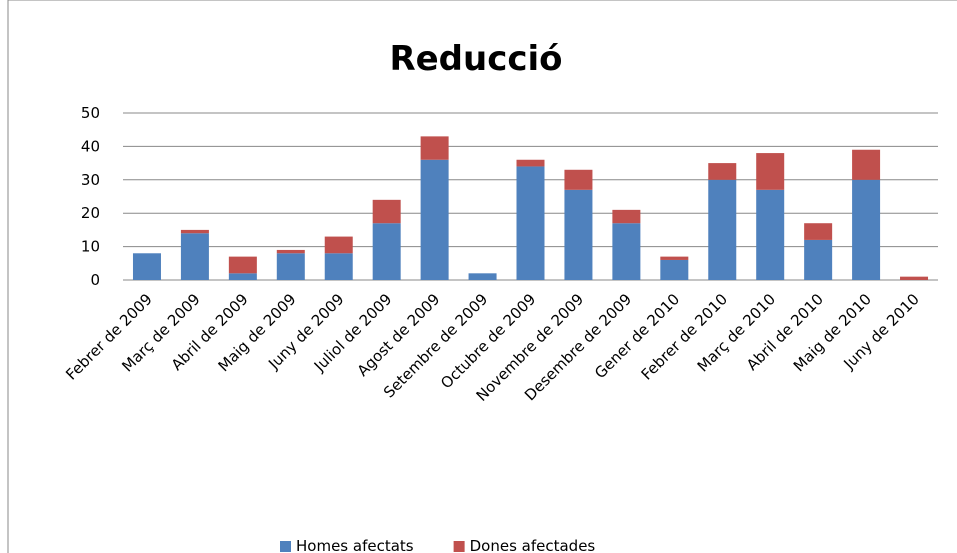 This screenshot has height=553, width=957. What do you see at coordinates (533, 545) in the screenshot?
I see `legend-label: Dones afectades` at bounding box center [533, 545].